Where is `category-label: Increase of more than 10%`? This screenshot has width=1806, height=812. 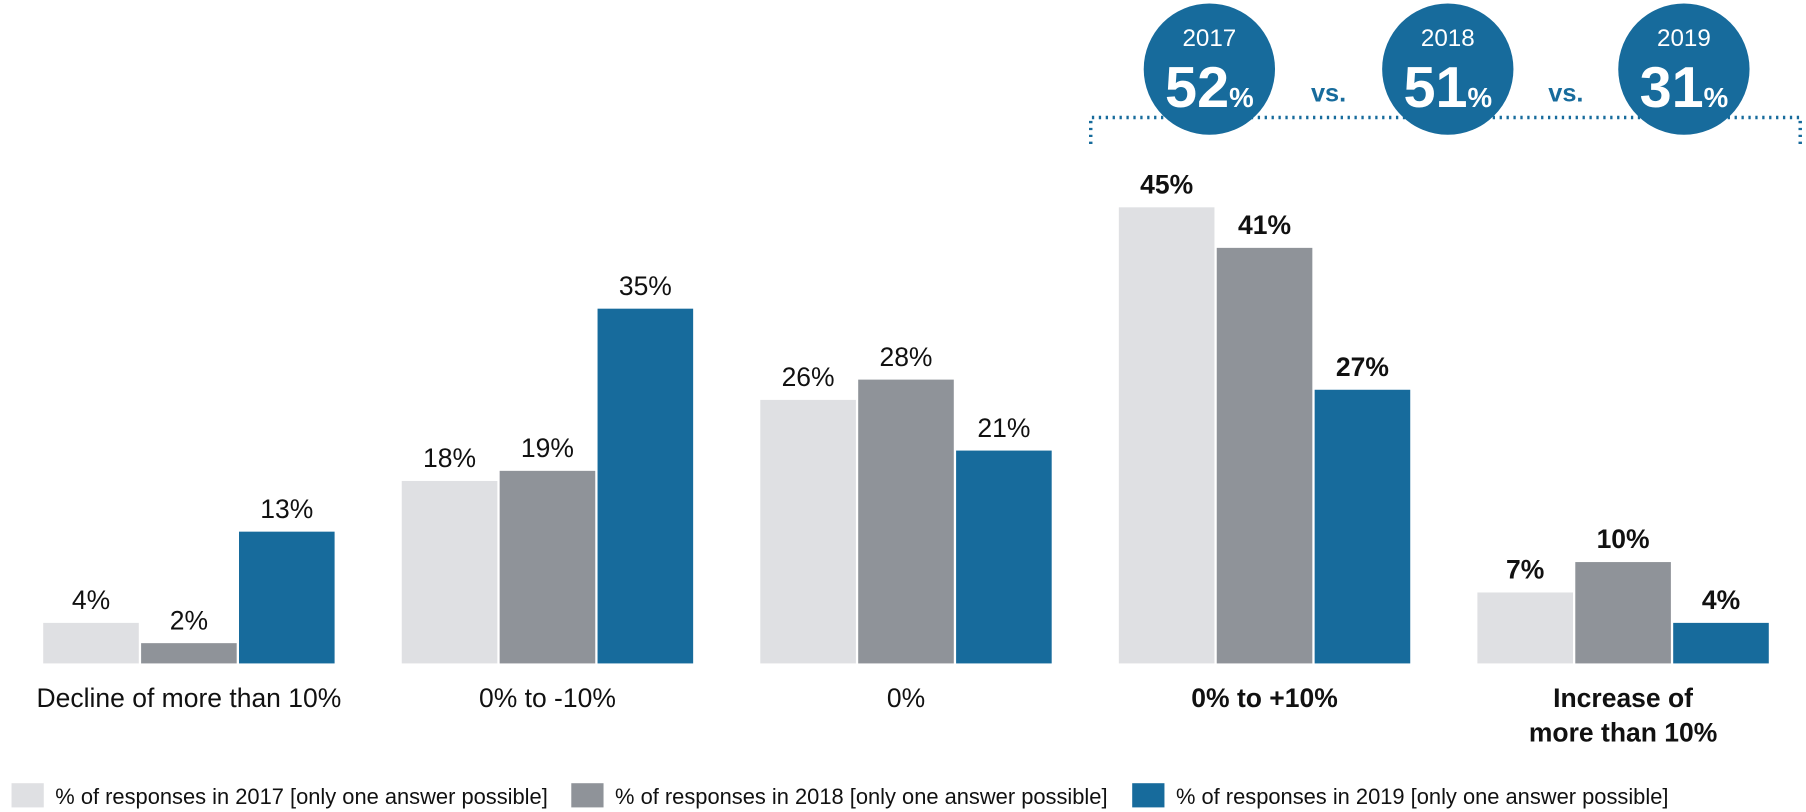
category-label: Increase of more than 10% is located at coordinates (1623, 715).